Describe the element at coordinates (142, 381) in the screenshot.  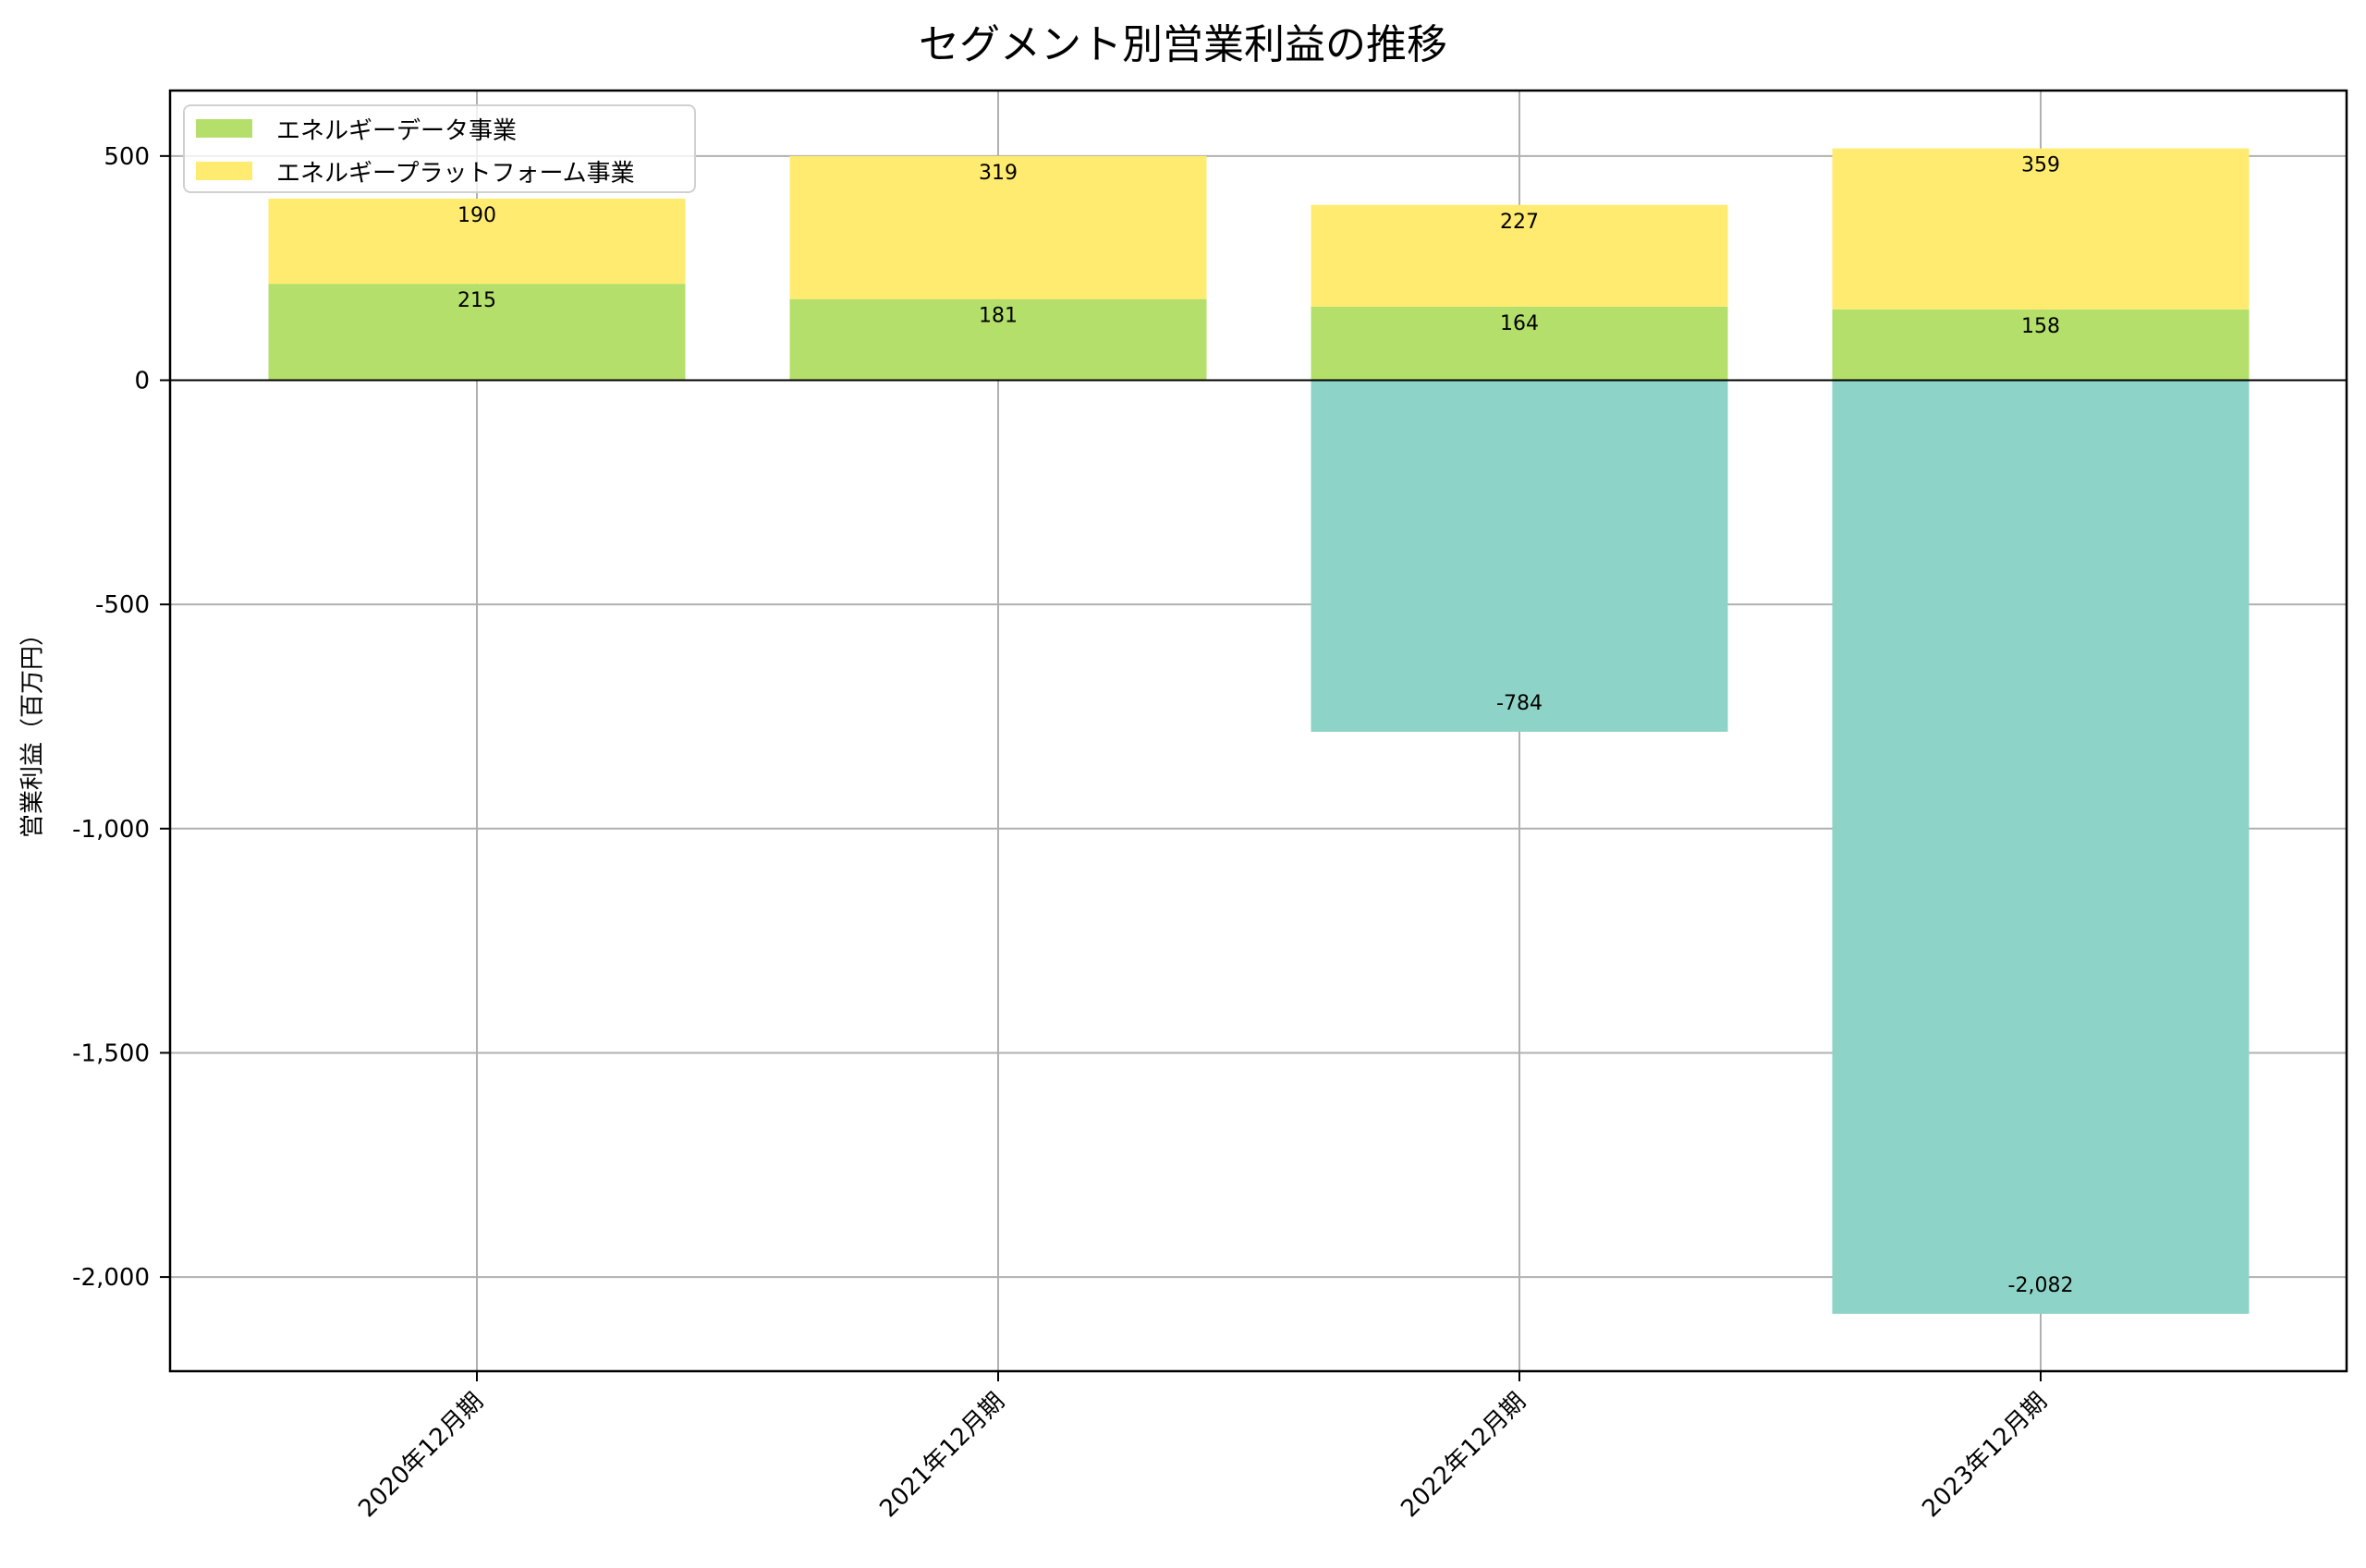
I see `y-tick-label: 0` at that location.